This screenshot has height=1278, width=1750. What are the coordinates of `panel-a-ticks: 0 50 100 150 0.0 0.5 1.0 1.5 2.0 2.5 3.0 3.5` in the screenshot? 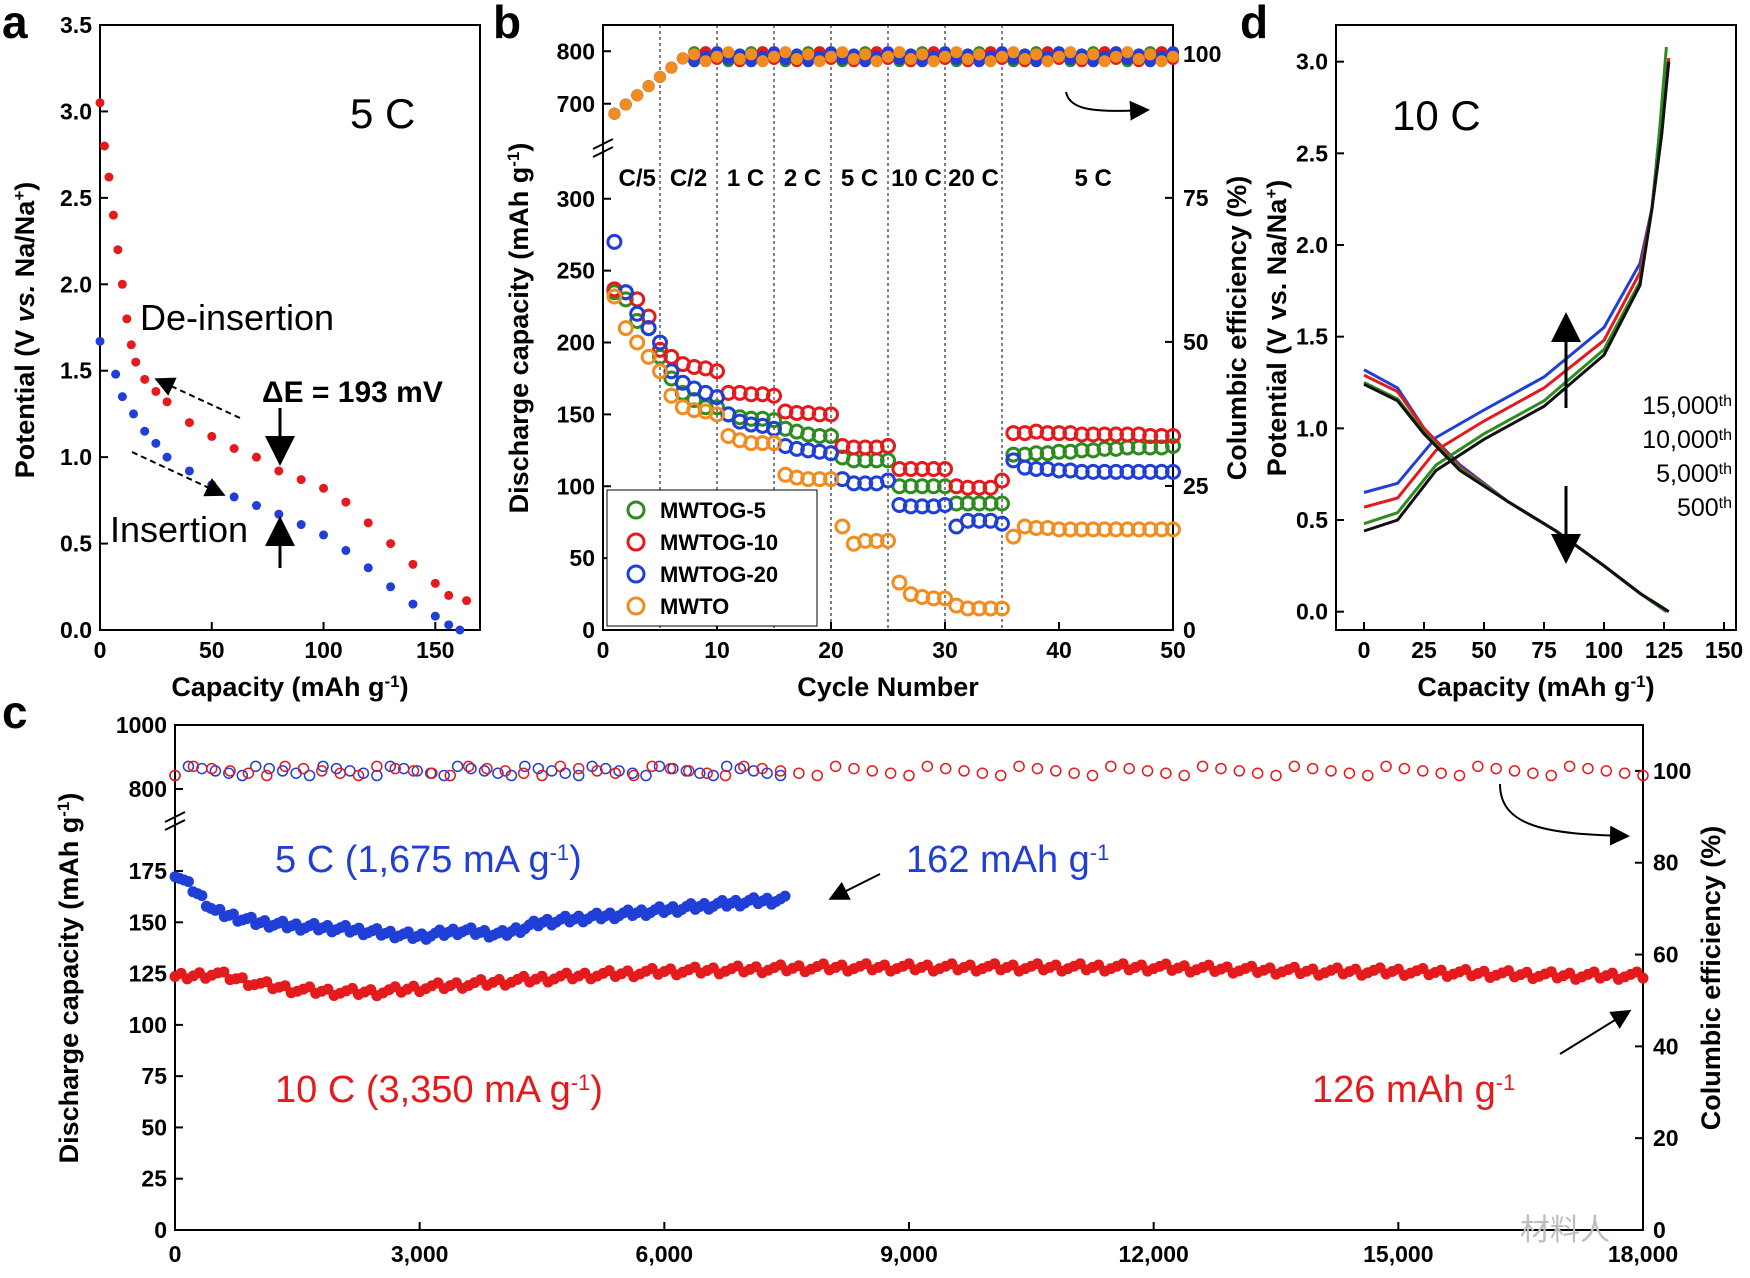 It's located at (257, 337).